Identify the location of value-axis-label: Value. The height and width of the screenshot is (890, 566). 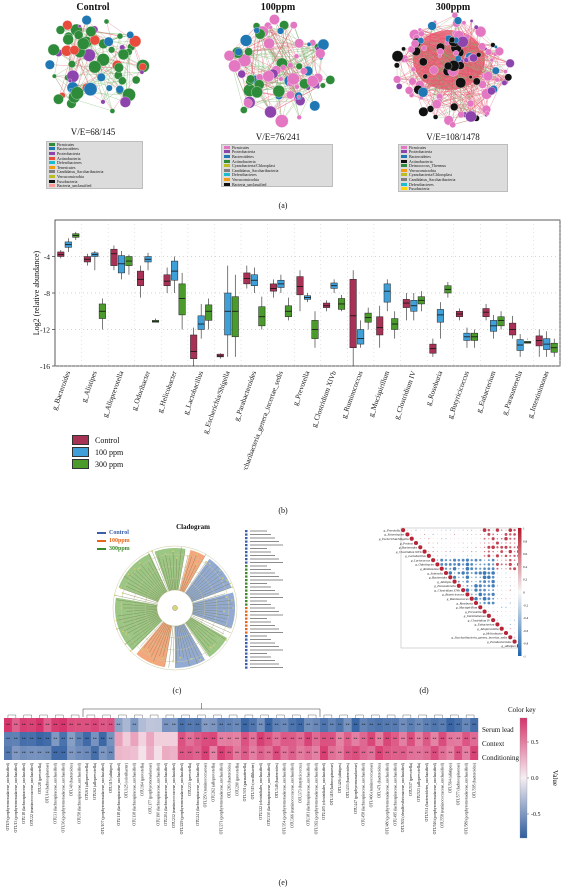
(555, 778).